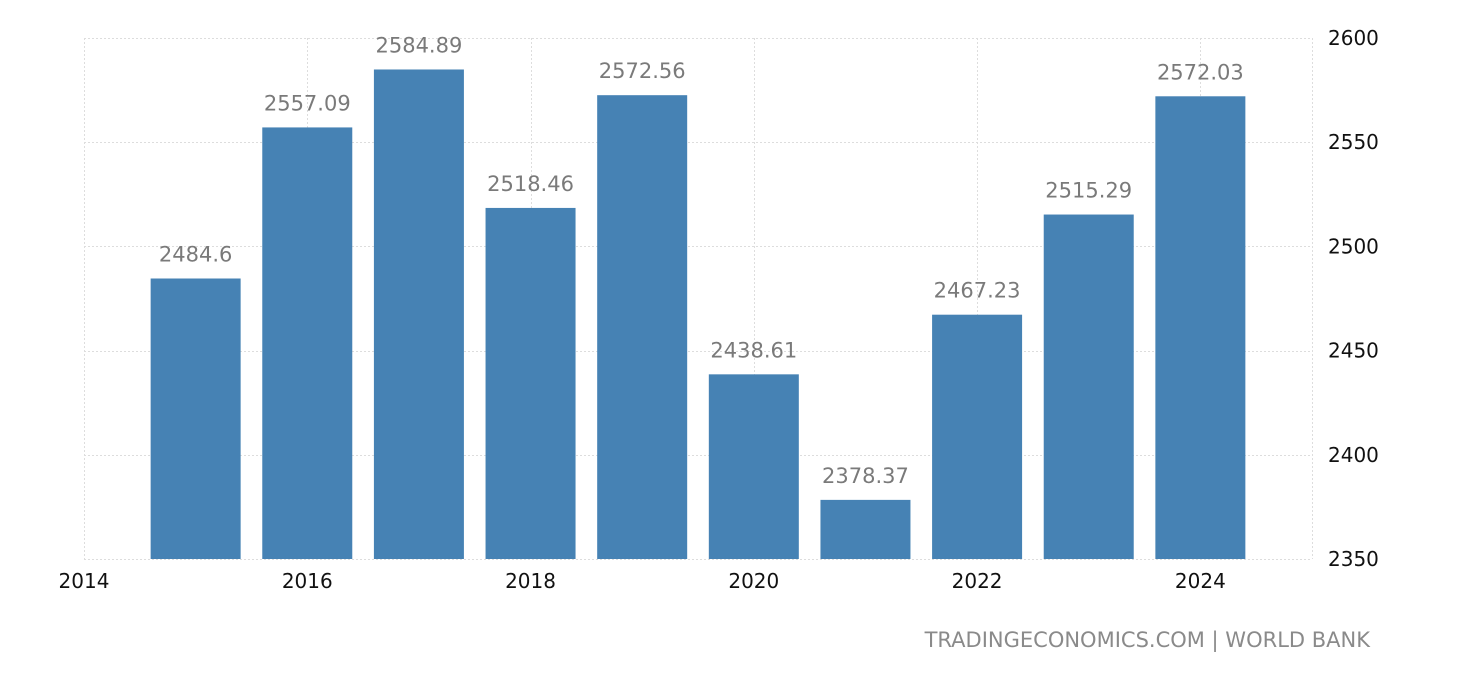 The height and width of the screenshot is (680, 1460). What do you see at coordinates (642, 581) in the screenshot?
I see `x-axis-ticks: 2014 2016 2018 2020 2022 2024` at bounding box center [642, 581].